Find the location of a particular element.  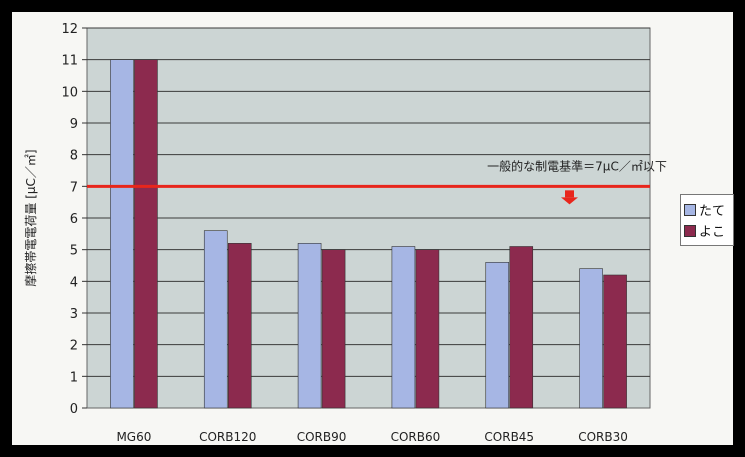

legend-item-tate: たて is located at coordinates (707, 209).